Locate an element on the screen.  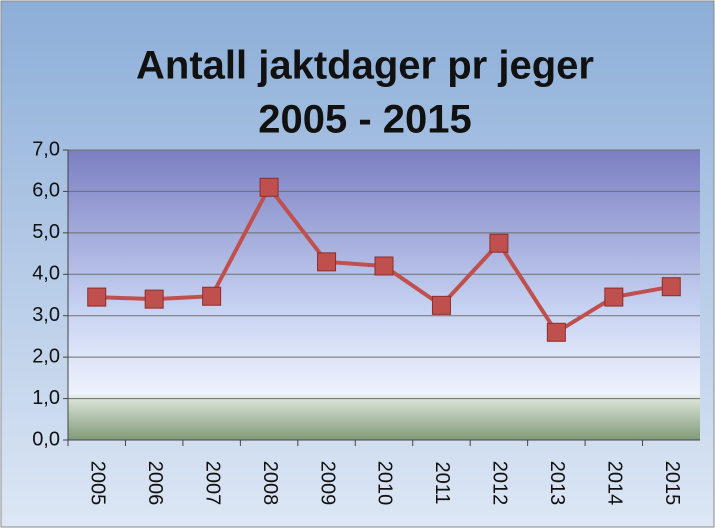
x-tick-label: 2013 is located at coordinates (557, 483).